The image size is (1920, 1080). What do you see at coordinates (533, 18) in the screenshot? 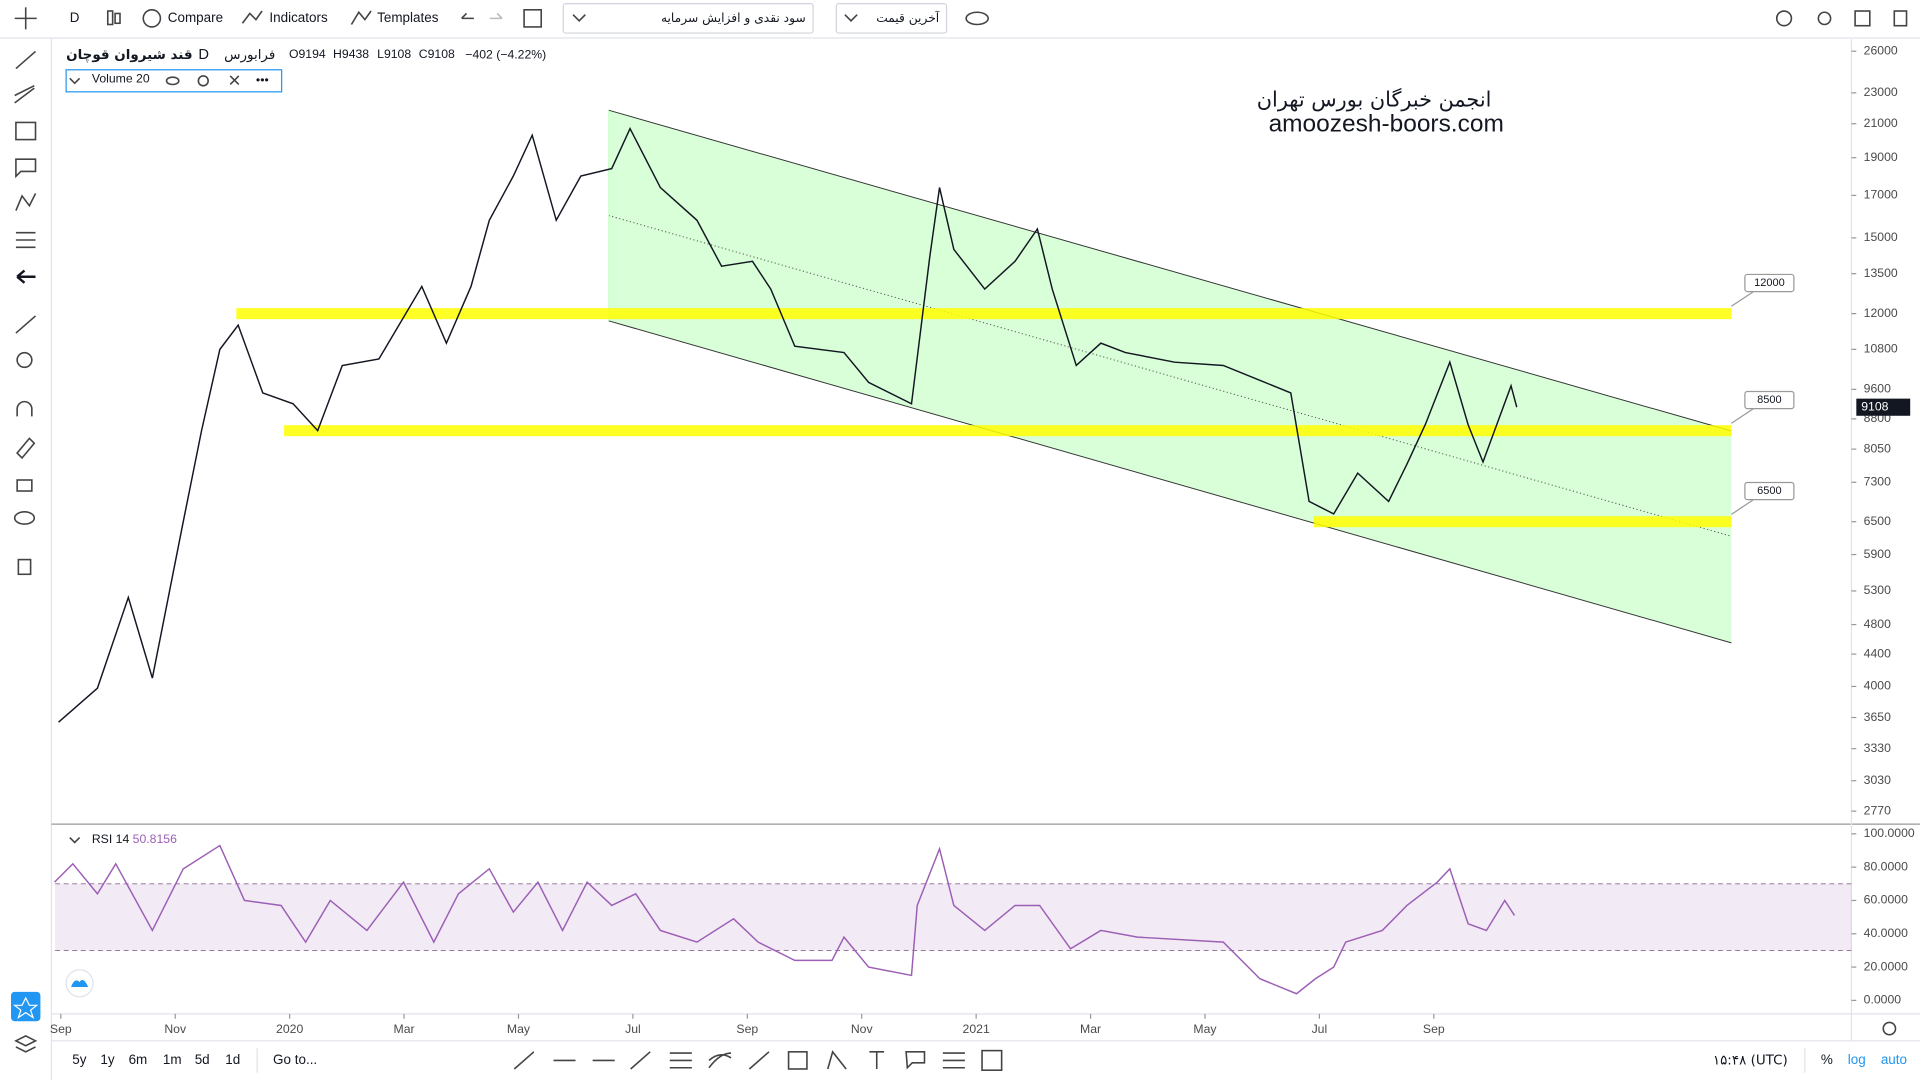
I see `fullscreen-button` at bounding box center [533, 18].